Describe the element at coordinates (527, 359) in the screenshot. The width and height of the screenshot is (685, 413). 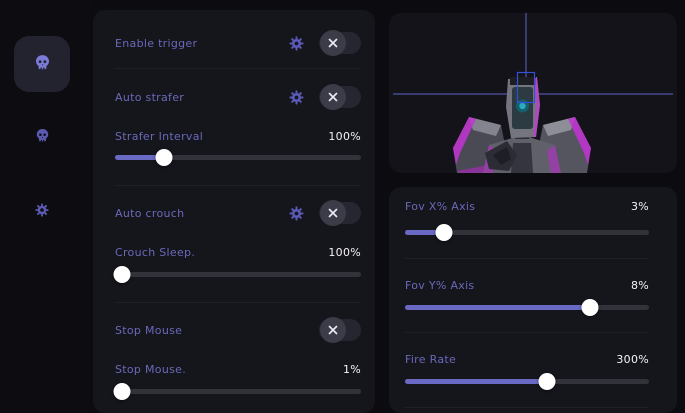
I see `row-fire-rate: Fire Rate 300%` at that location.